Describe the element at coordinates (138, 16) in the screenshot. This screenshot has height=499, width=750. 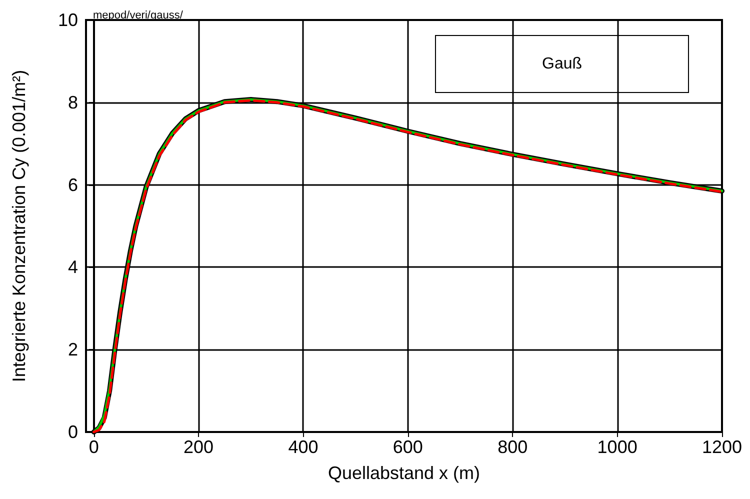
I see `annotation: mepod/veri/gauss/` at that location.